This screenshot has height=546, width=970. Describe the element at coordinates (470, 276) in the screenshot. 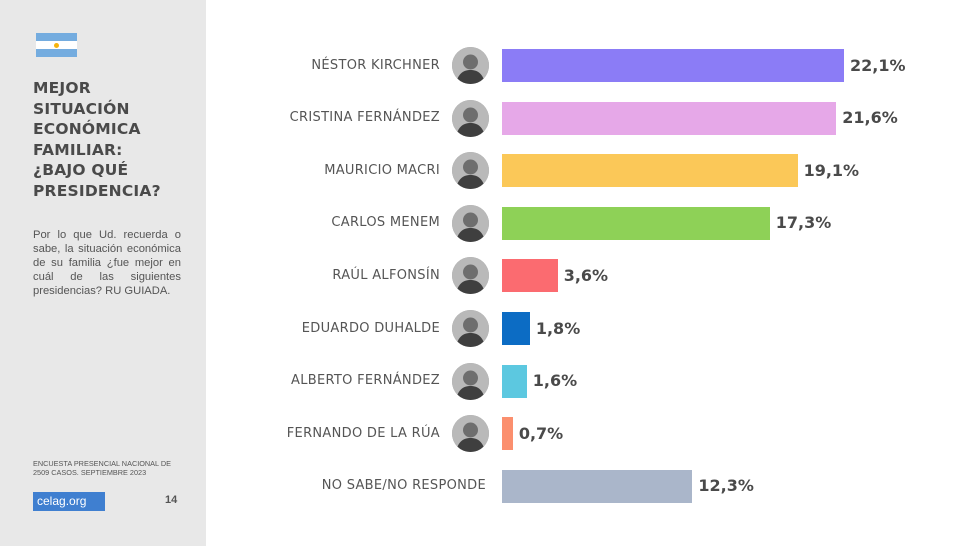

I see `portrait-icon-raul-alfonsin` at that location.